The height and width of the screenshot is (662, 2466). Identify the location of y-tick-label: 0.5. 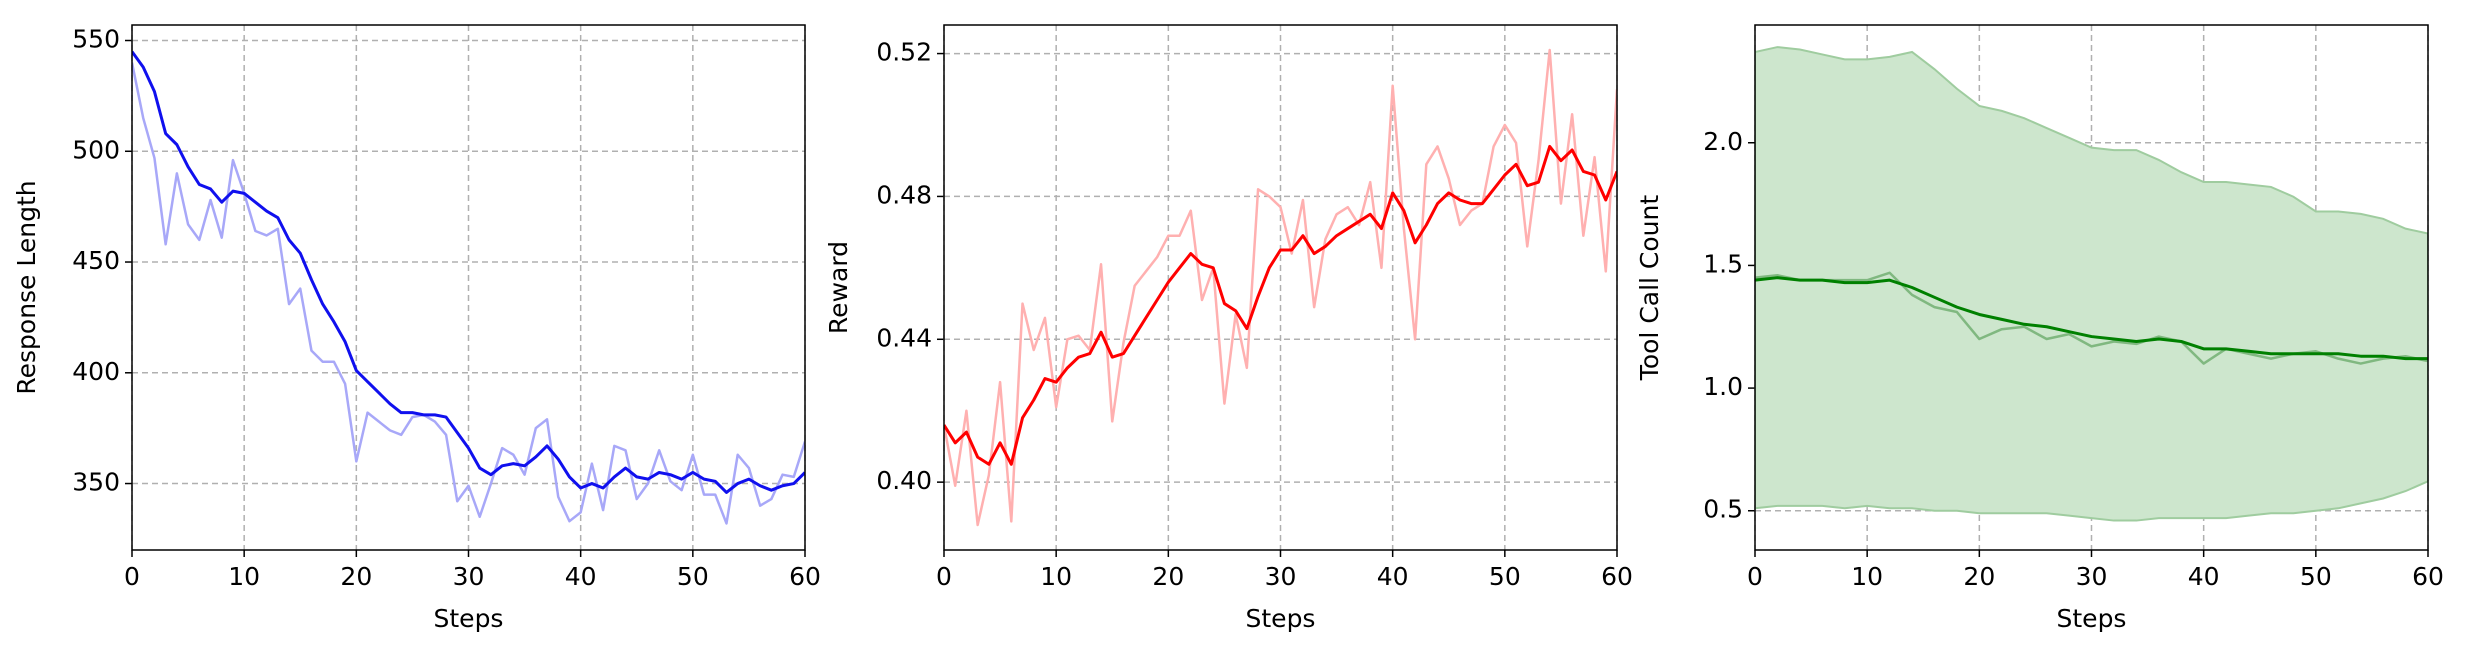
(1723, 509).